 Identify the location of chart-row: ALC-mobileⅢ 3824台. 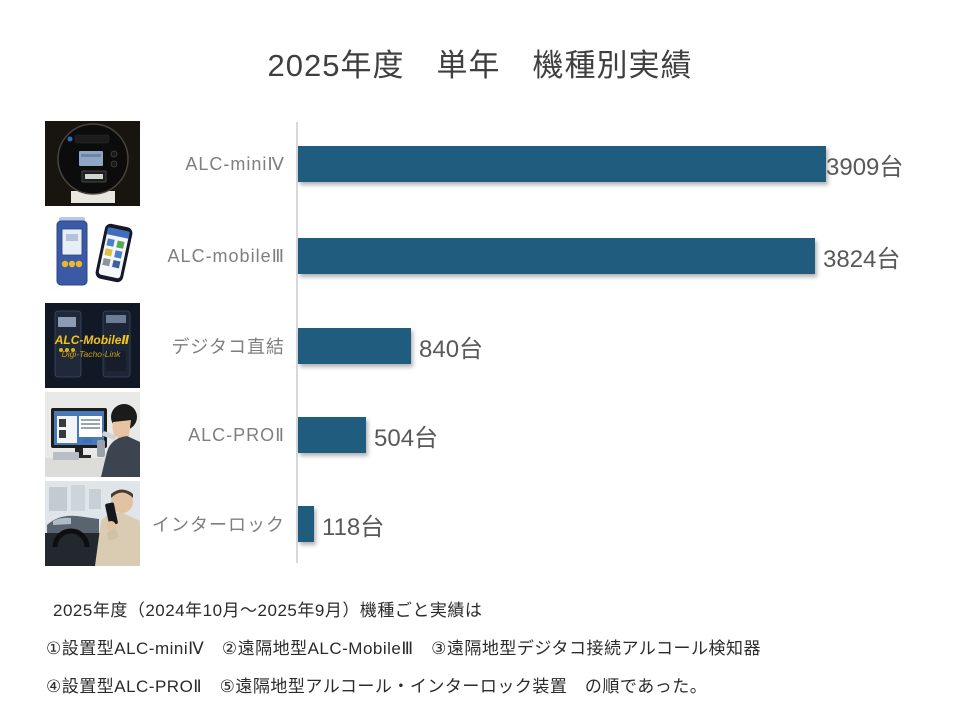
(480, 256).